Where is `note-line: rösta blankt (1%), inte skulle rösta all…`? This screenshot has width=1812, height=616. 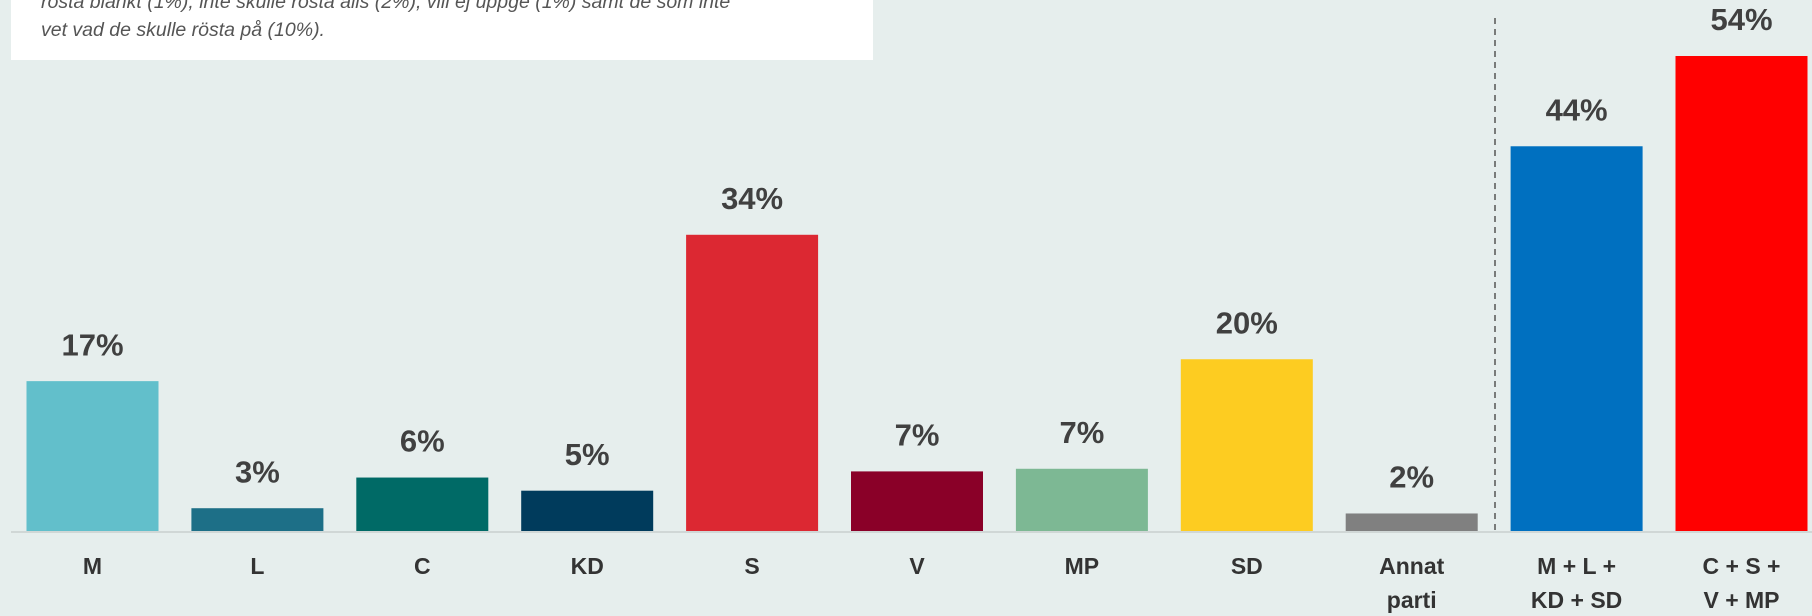 note-line: rösta blankt (1%), inte skulle rösta all… is located at coordinates (385, 6).